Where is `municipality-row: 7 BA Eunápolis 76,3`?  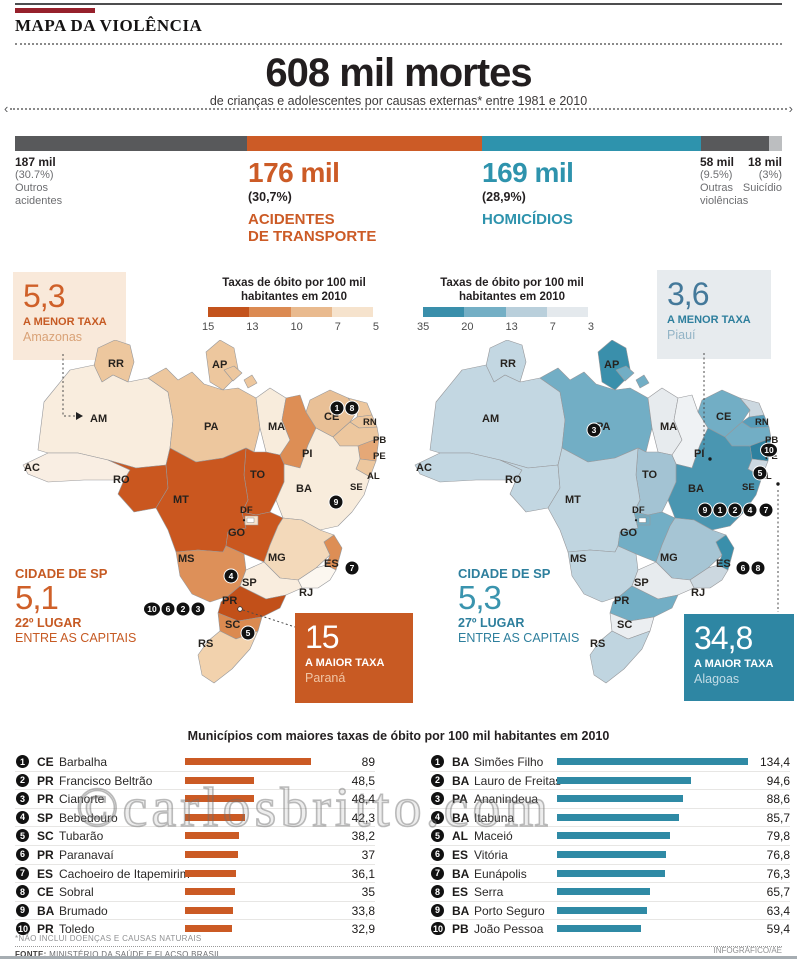 municipality-row: 7 BA Eunápolis 76,3 is located at coordinates (610, 873).